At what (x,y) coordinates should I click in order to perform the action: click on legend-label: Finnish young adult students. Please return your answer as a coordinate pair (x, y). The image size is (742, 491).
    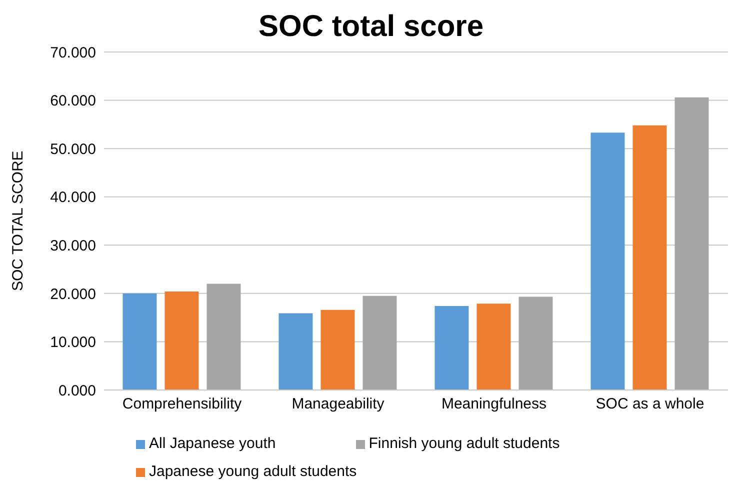
    Looking at the image, I should click on (464, 443).